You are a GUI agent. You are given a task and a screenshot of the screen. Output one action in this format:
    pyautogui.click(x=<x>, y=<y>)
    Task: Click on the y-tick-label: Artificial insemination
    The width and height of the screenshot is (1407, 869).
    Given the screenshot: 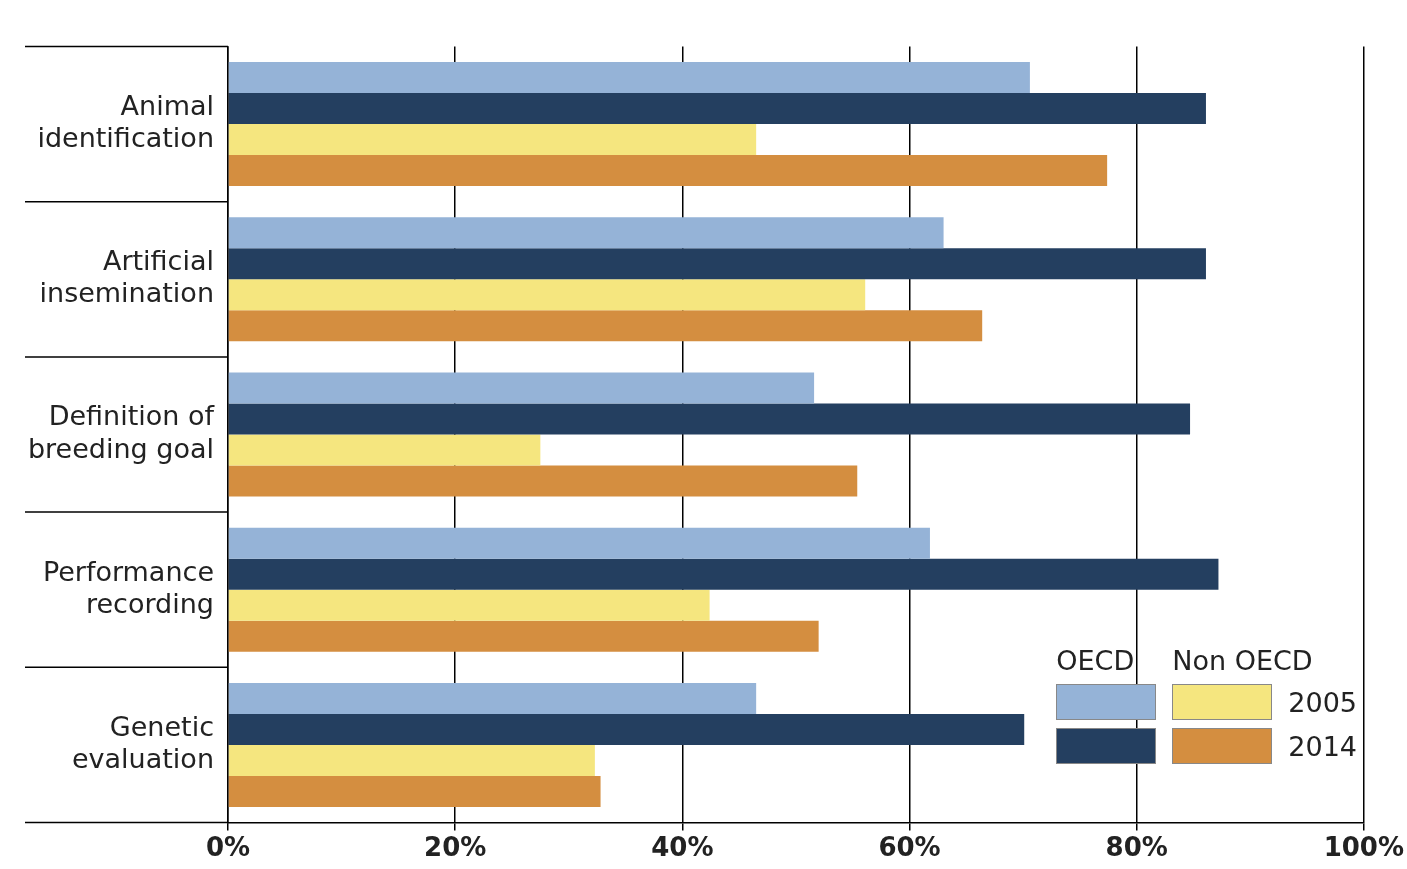 What is the action you would take?
    pyautogui.click(x=126, y=277)
    